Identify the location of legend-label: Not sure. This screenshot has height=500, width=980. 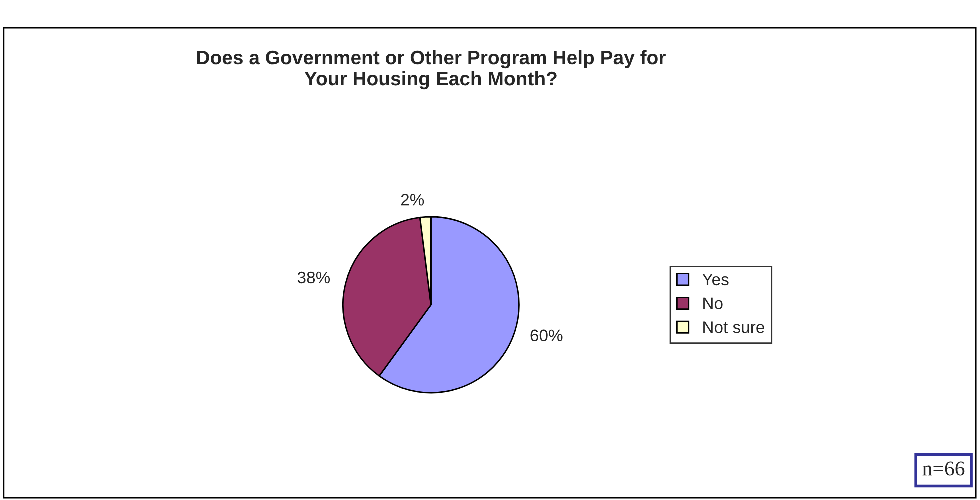
(734, 328).